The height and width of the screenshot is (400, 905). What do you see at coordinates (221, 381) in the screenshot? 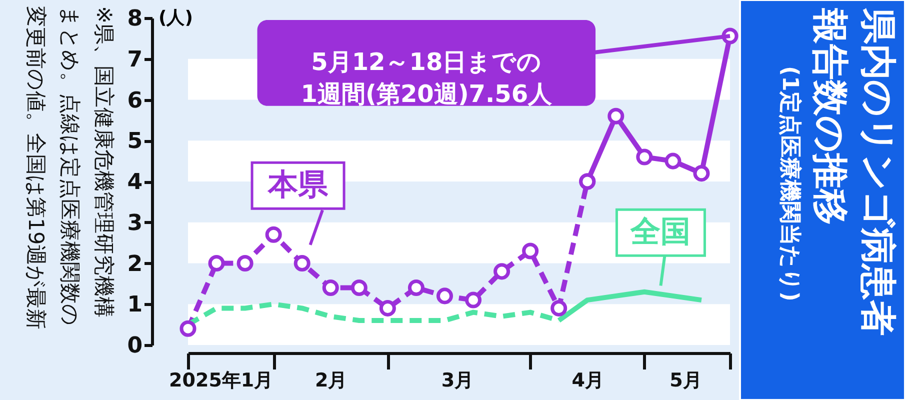
I see `x-tick-label: 2025年1月` at bounding box center [221, 381].